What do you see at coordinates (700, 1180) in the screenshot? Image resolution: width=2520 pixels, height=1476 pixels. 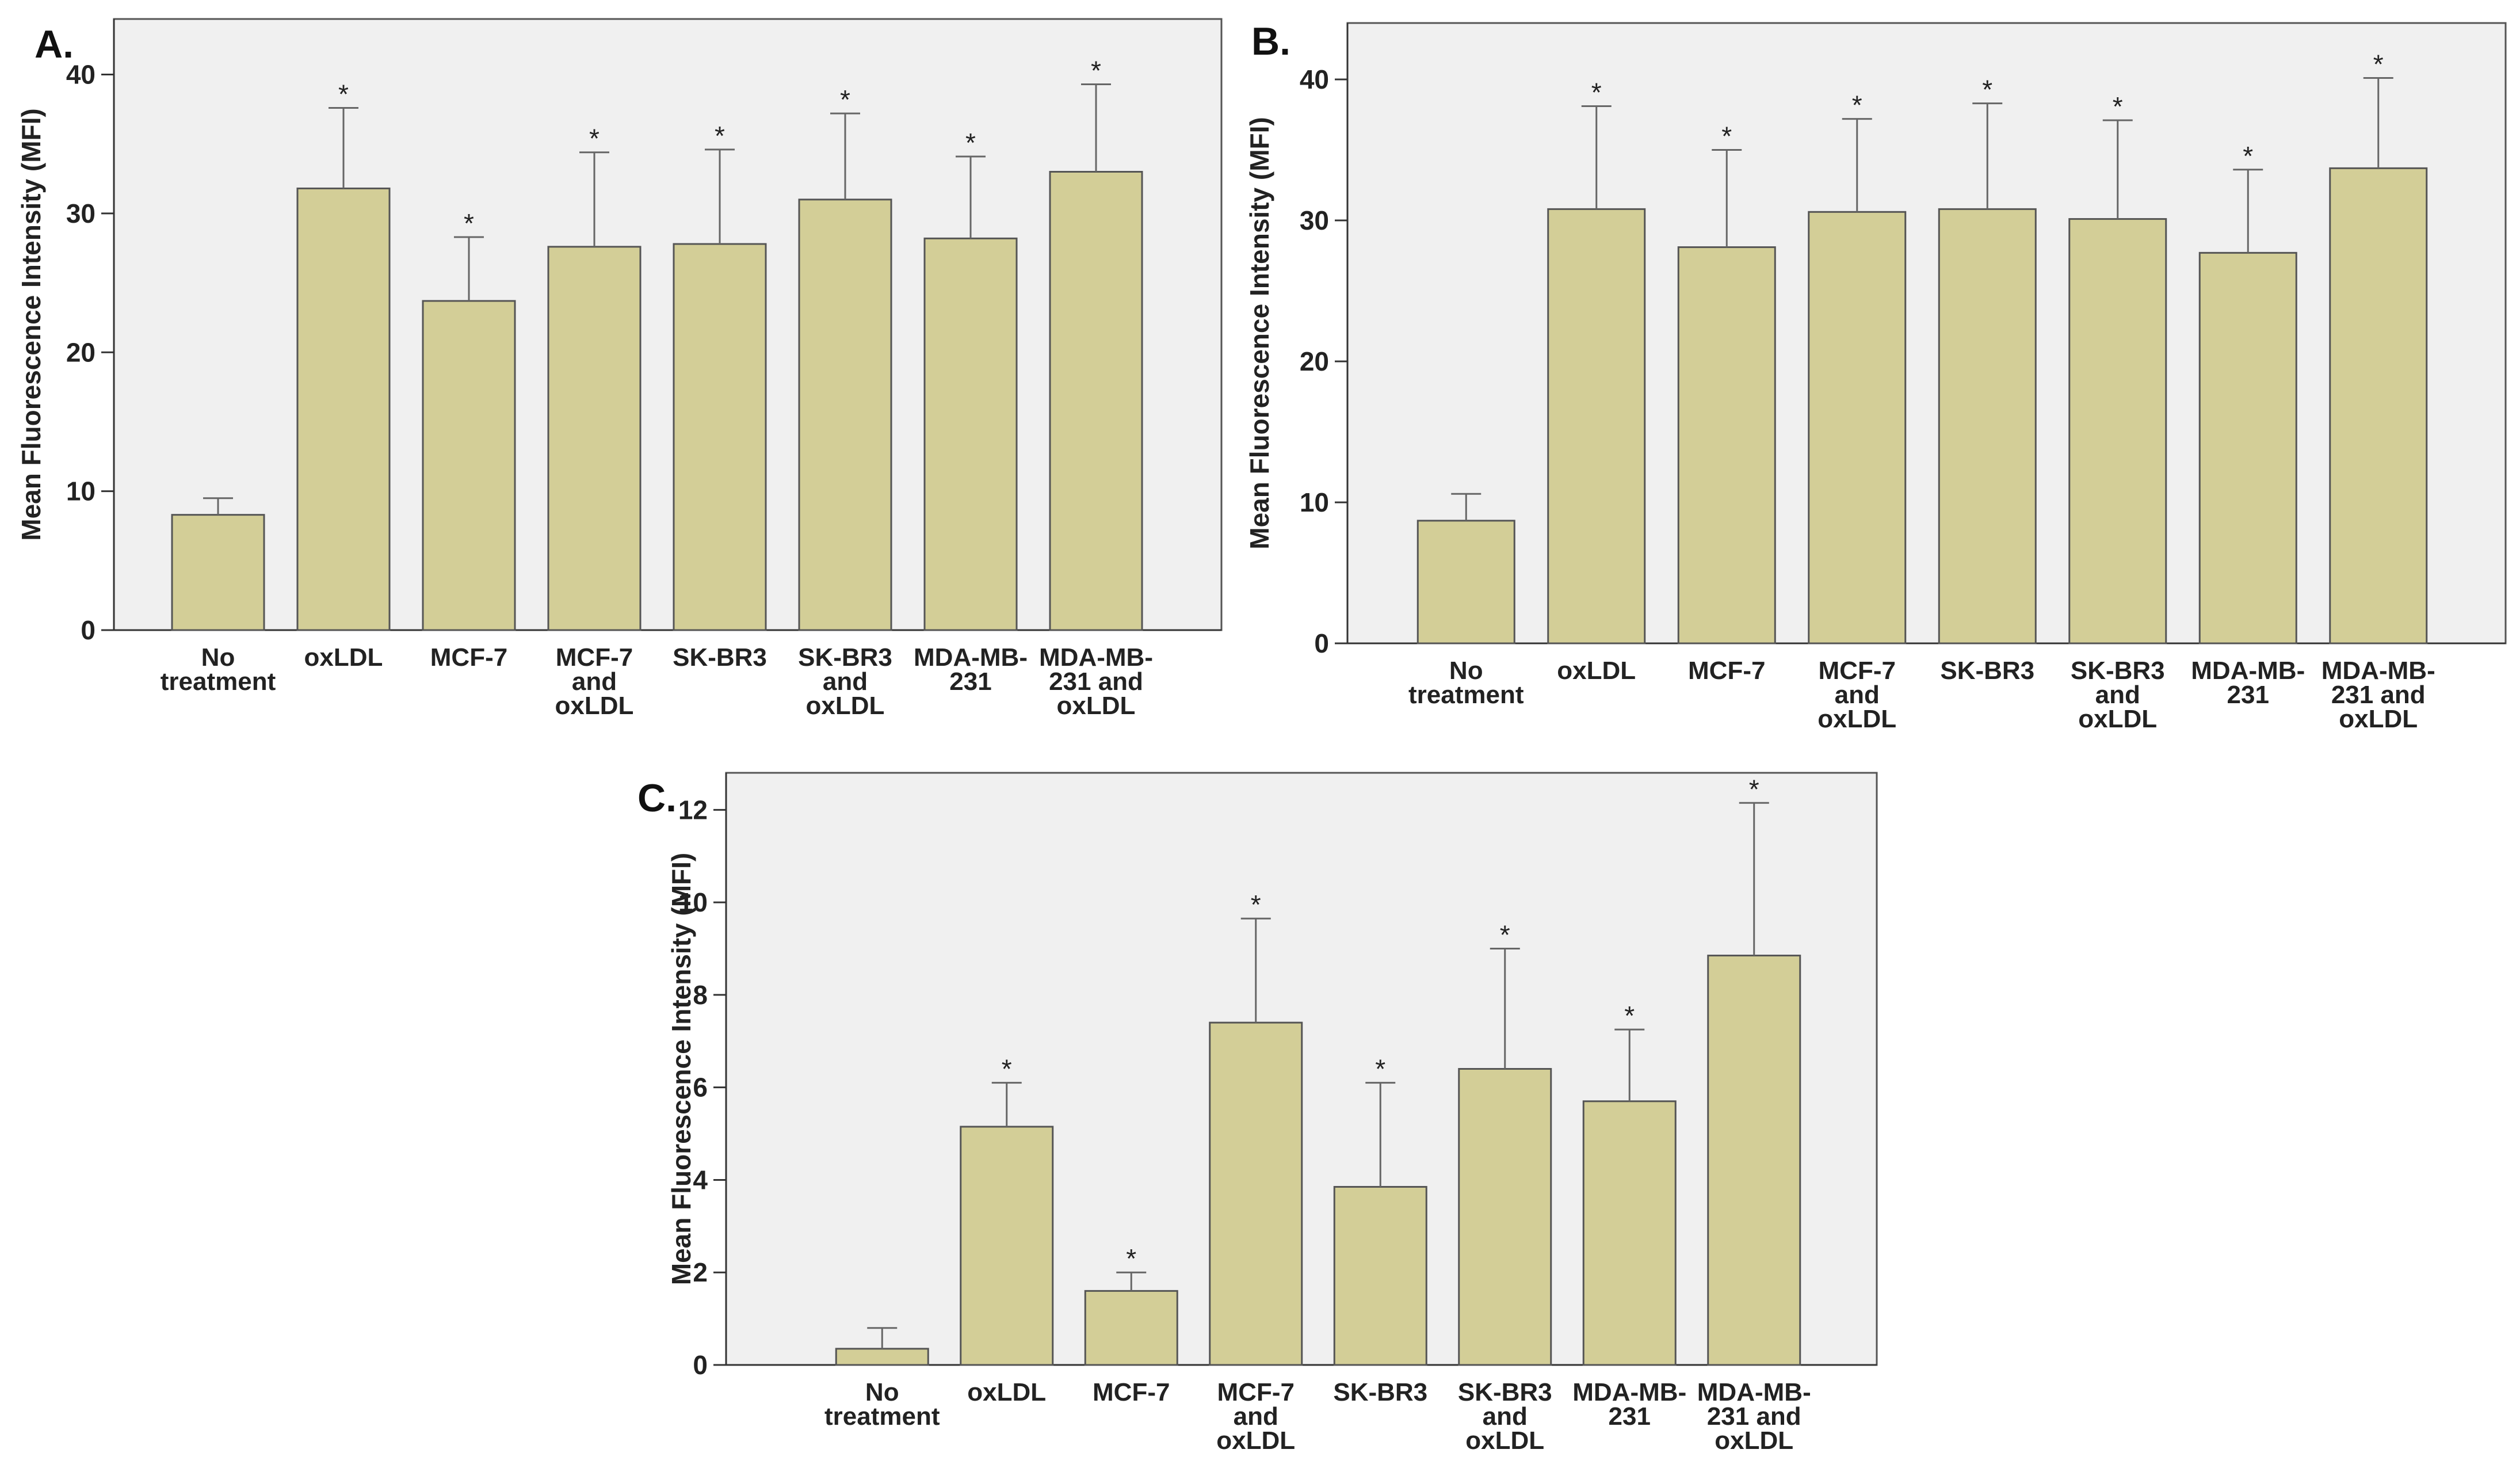 I see `y-tick-label: 4` at bounding box center [700, 1180].